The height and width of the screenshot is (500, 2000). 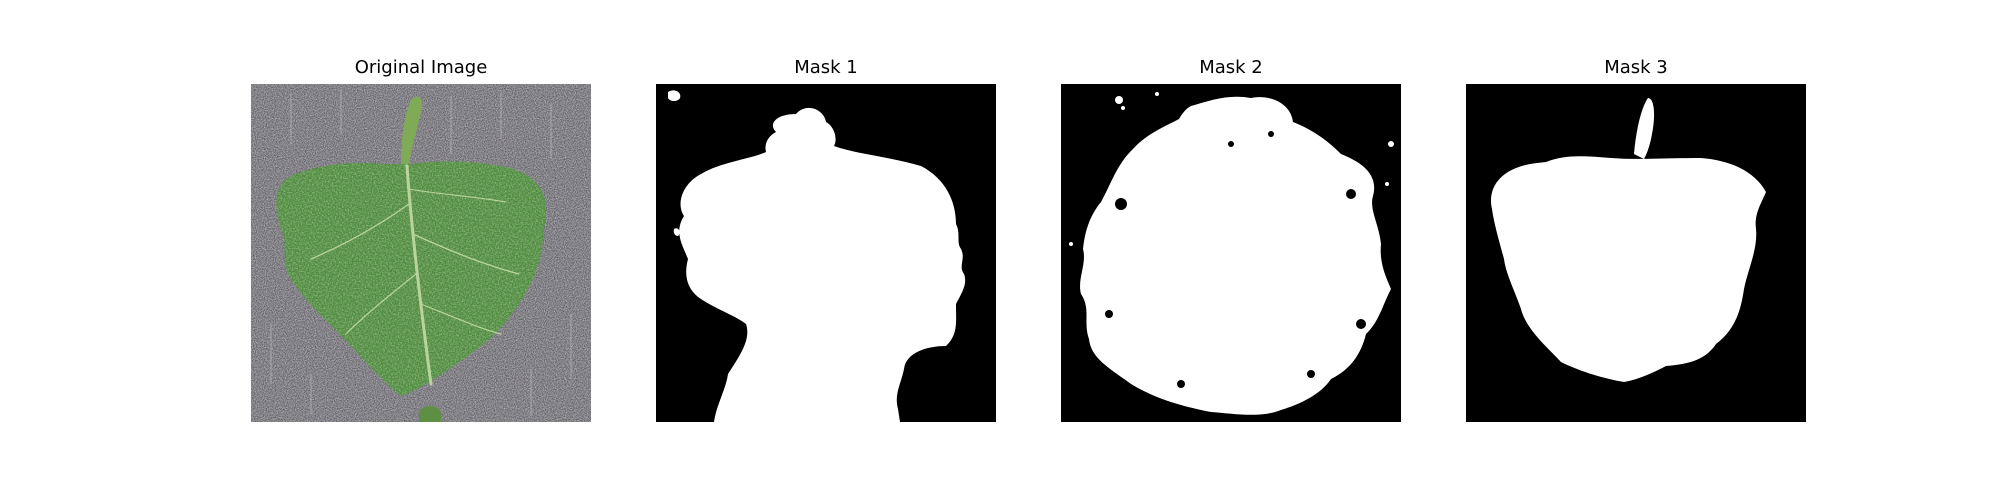 I want to click on panel-mask-1: Mask 1, so click(x=826, y=215).